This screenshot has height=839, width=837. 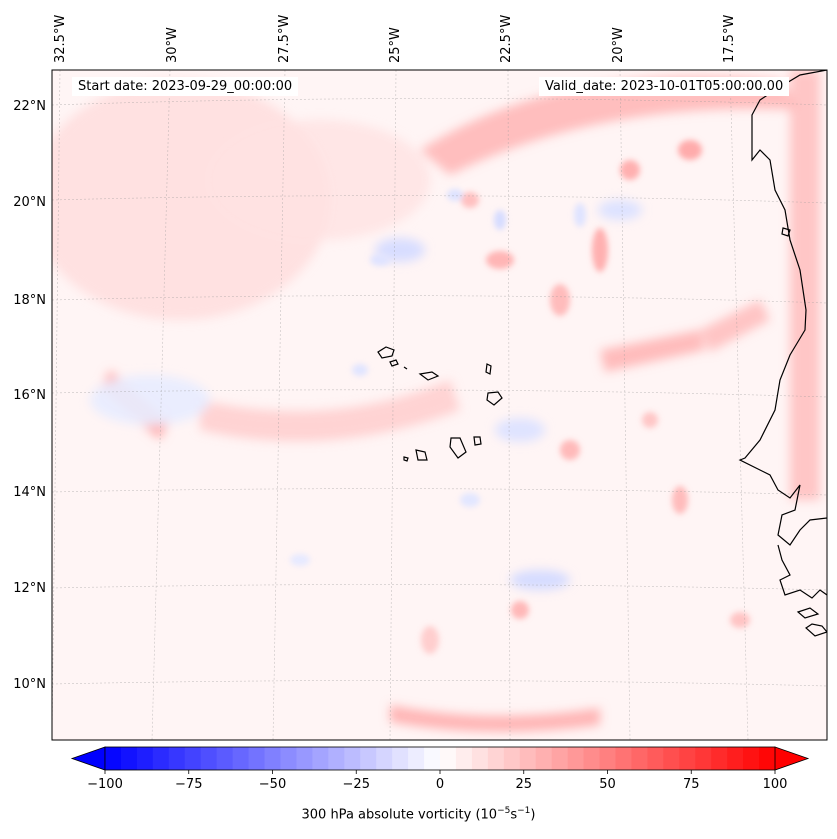 What do you see at coordinates (172, 45) in the screenshot?
I see `lon-label: 30°W` at bounding box center [172, 45].